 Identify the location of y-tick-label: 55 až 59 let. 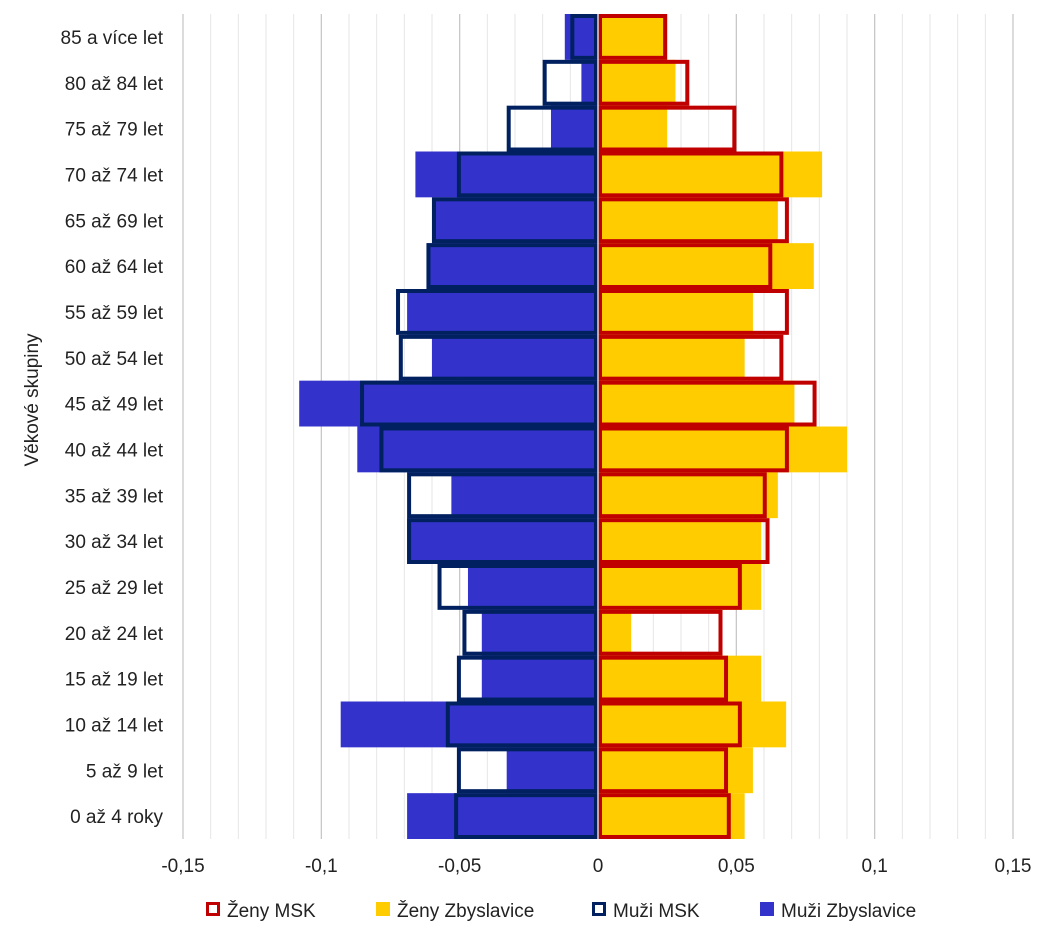
(114, 313).